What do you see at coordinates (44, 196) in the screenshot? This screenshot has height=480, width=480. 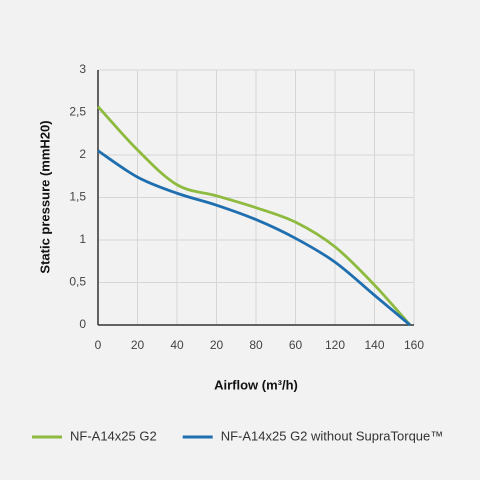 I see `y-axis-label: Static pressure (mmH20)` at bounding box center [44, 196].